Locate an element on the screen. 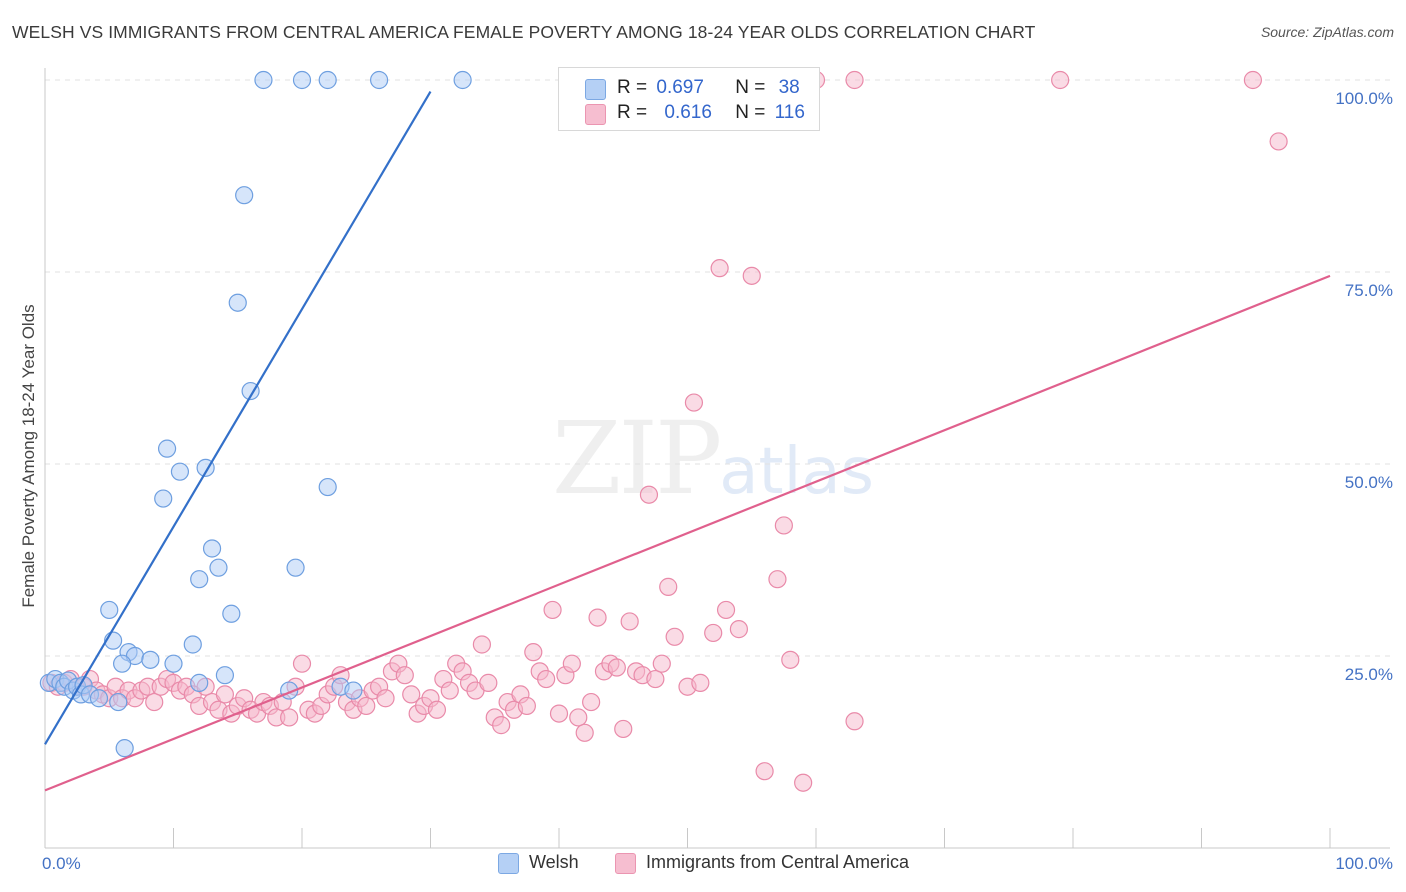 The height and width of the screenshot is (892, 1406). x-tick-label-100: 100.0% is located at coordinates (1364, 863).